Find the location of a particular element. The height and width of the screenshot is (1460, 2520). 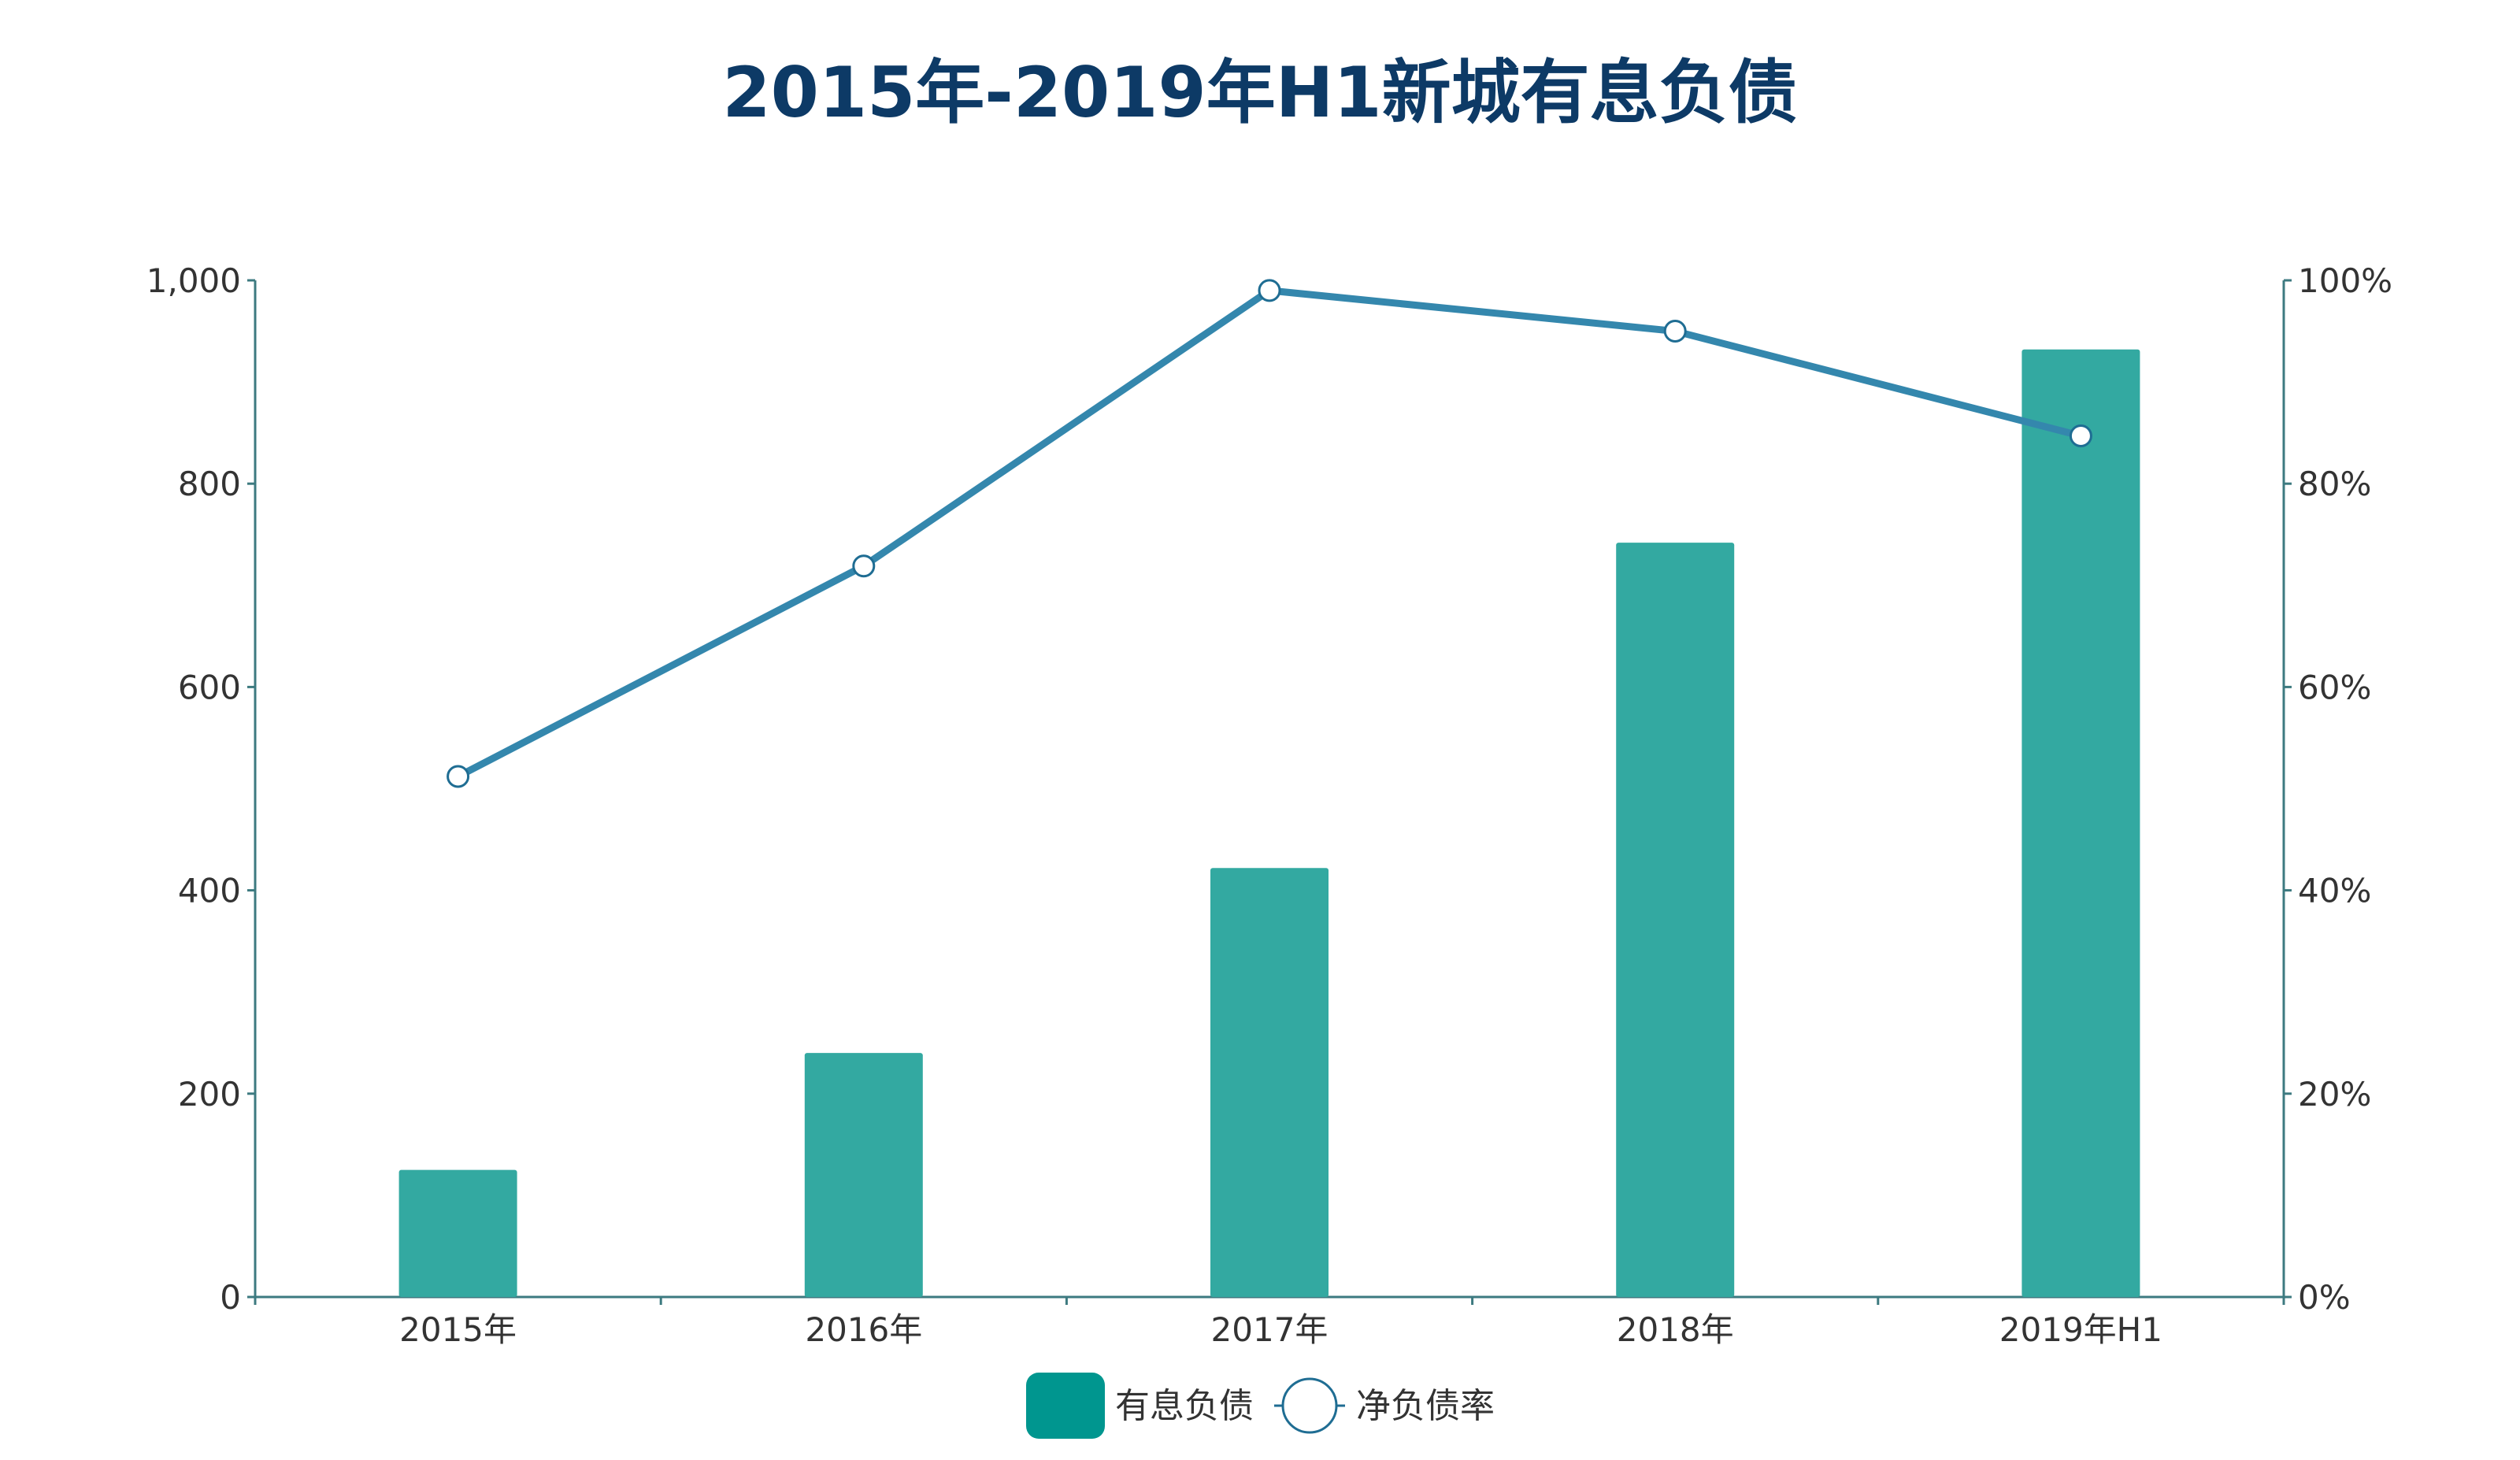

legend: 有息负债 净负债率 is located at coordinates (1260, 1406).